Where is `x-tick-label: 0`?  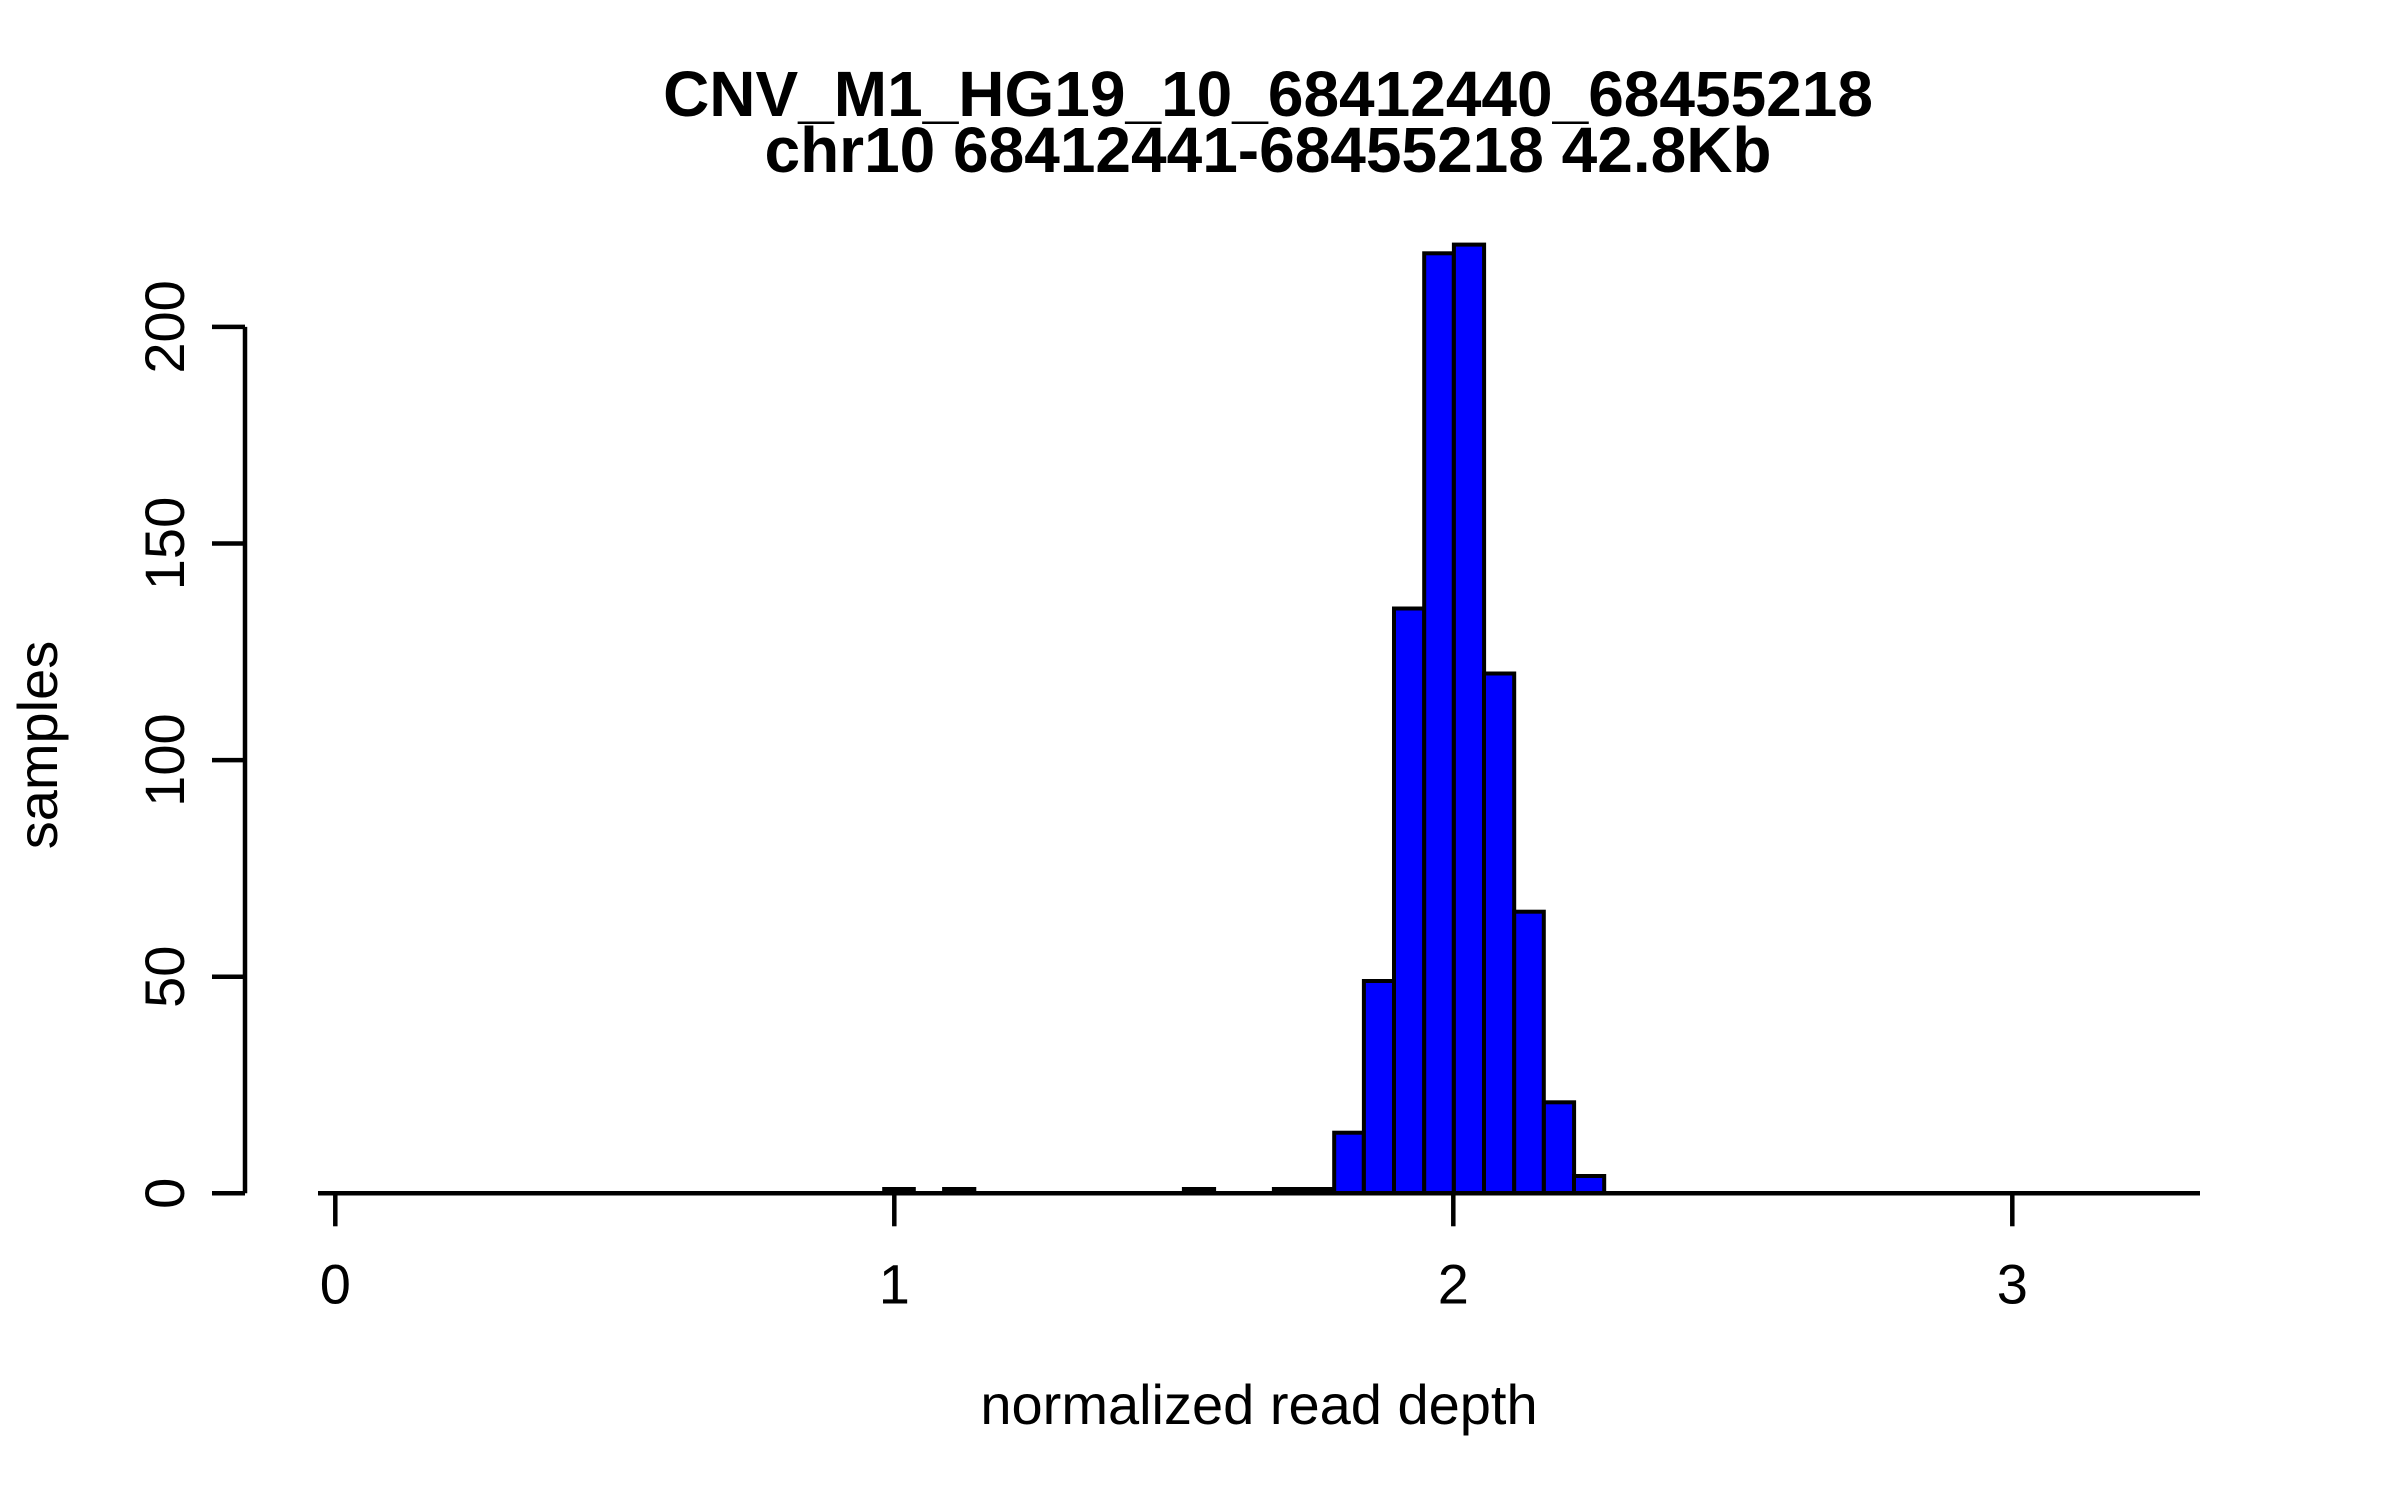 x-tick-label: 0 is located at coordinates (335, 1283).